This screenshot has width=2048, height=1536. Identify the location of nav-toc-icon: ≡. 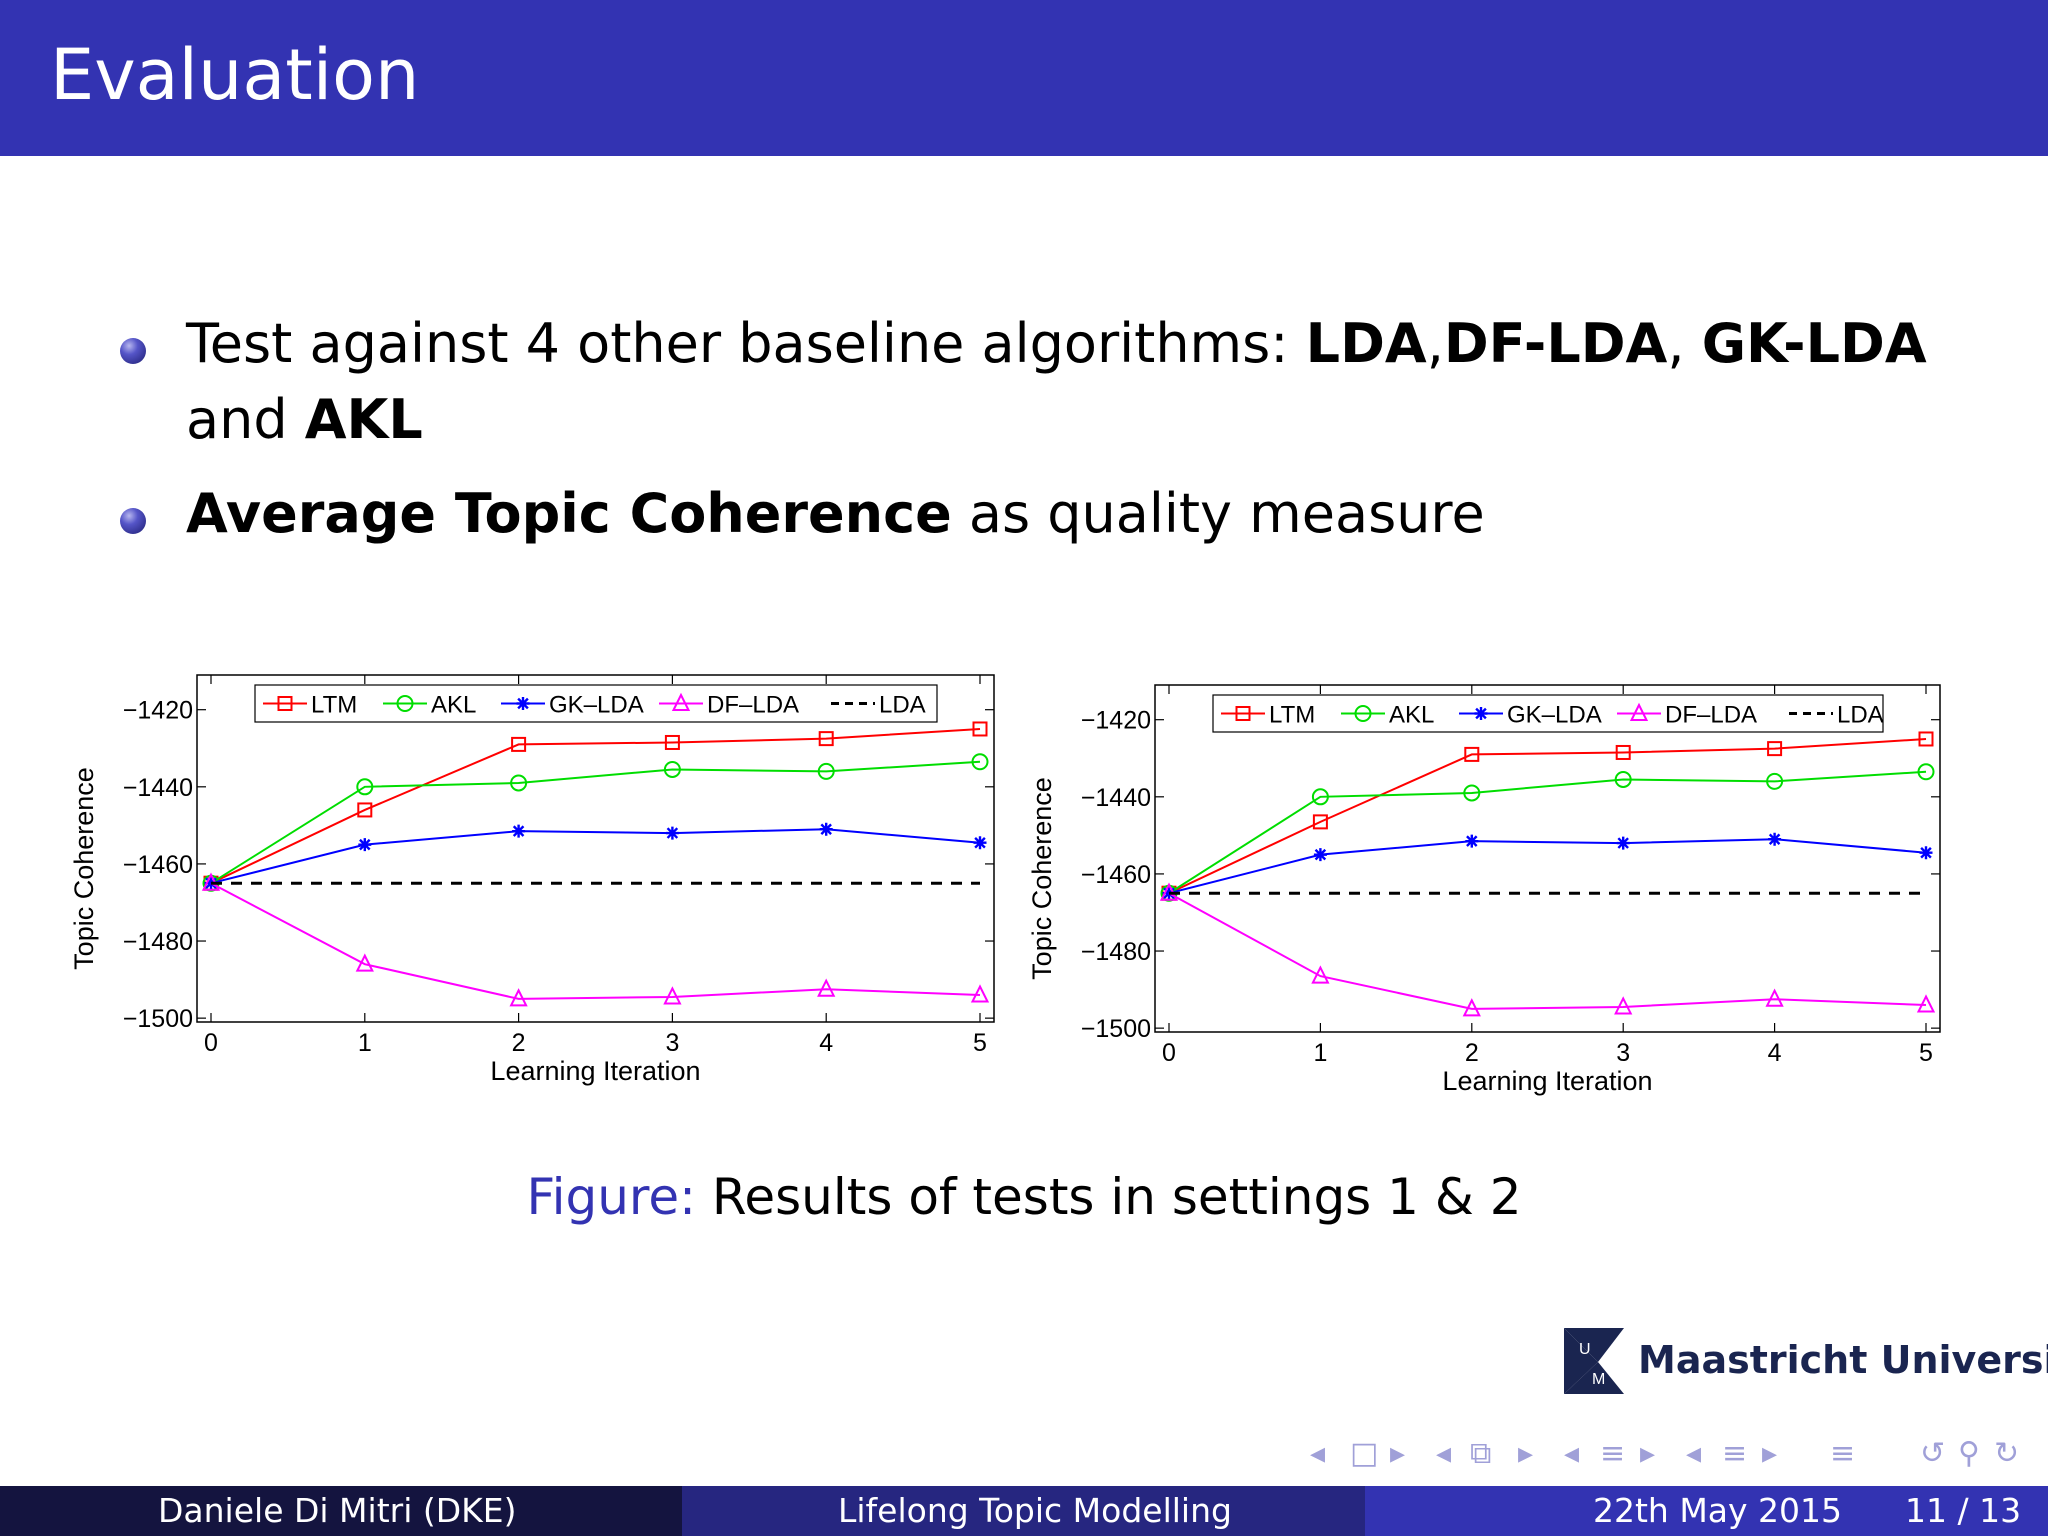
(1843, 1453).